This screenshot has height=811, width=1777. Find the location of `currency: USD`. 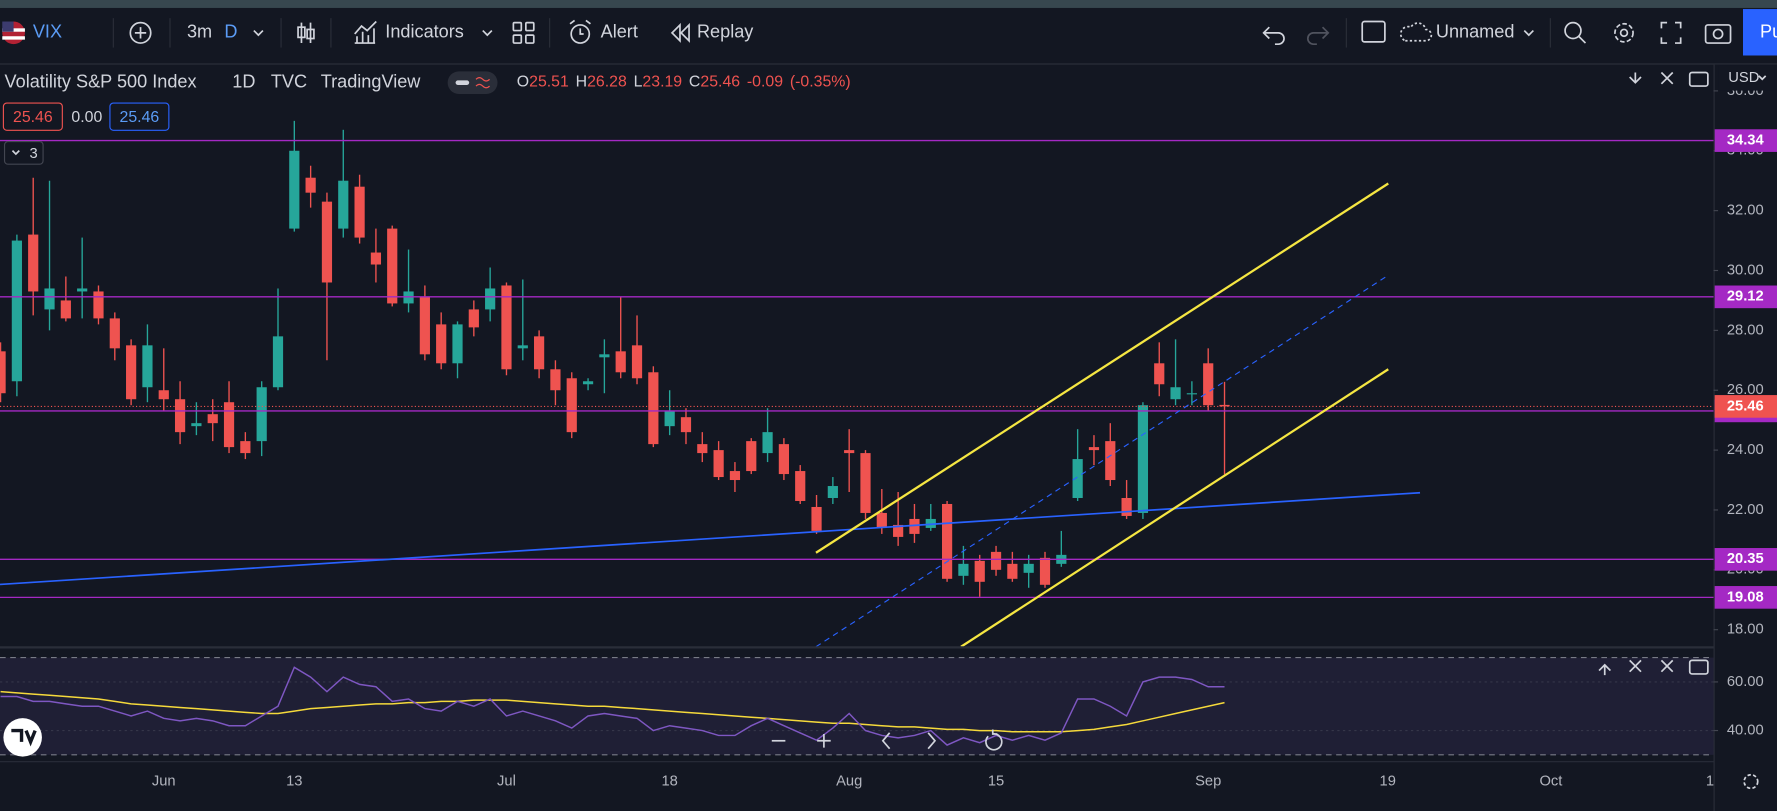

currency: USD is located at coordinates (1743, 78).